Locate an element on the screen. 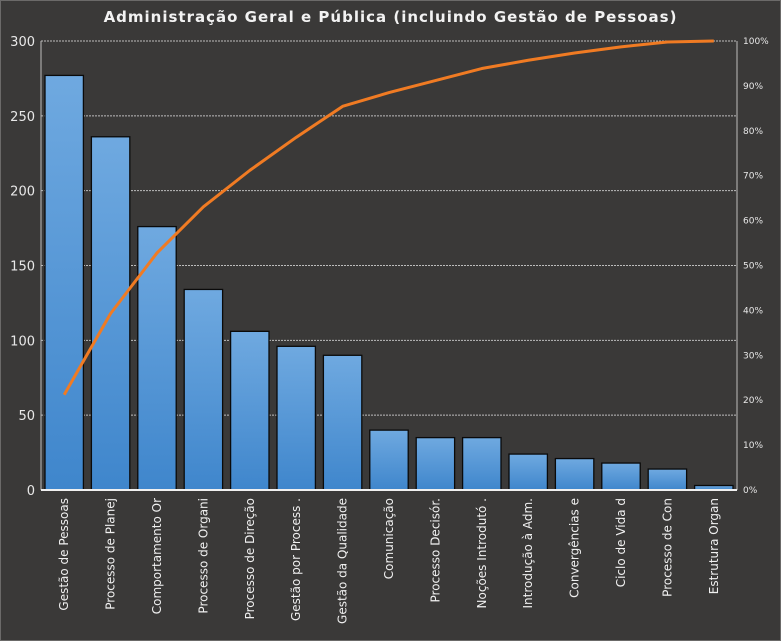 The height and width of the screenshot is (641, 781). y2-tick-label: 60% is located at coordinates (753, 222).